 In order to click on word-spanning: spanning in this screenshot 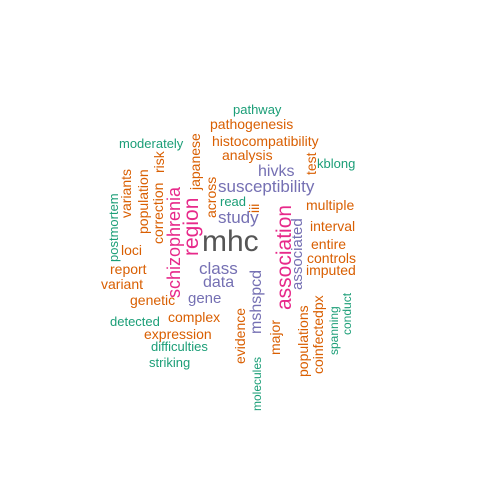, I will do `click(334, 330)`.